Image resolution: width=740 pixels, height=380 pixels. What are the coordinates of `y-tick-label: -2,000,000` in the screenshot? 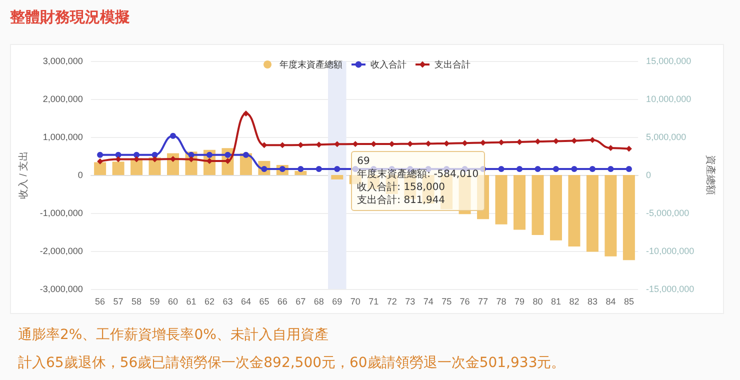 It's located at (61, 251).